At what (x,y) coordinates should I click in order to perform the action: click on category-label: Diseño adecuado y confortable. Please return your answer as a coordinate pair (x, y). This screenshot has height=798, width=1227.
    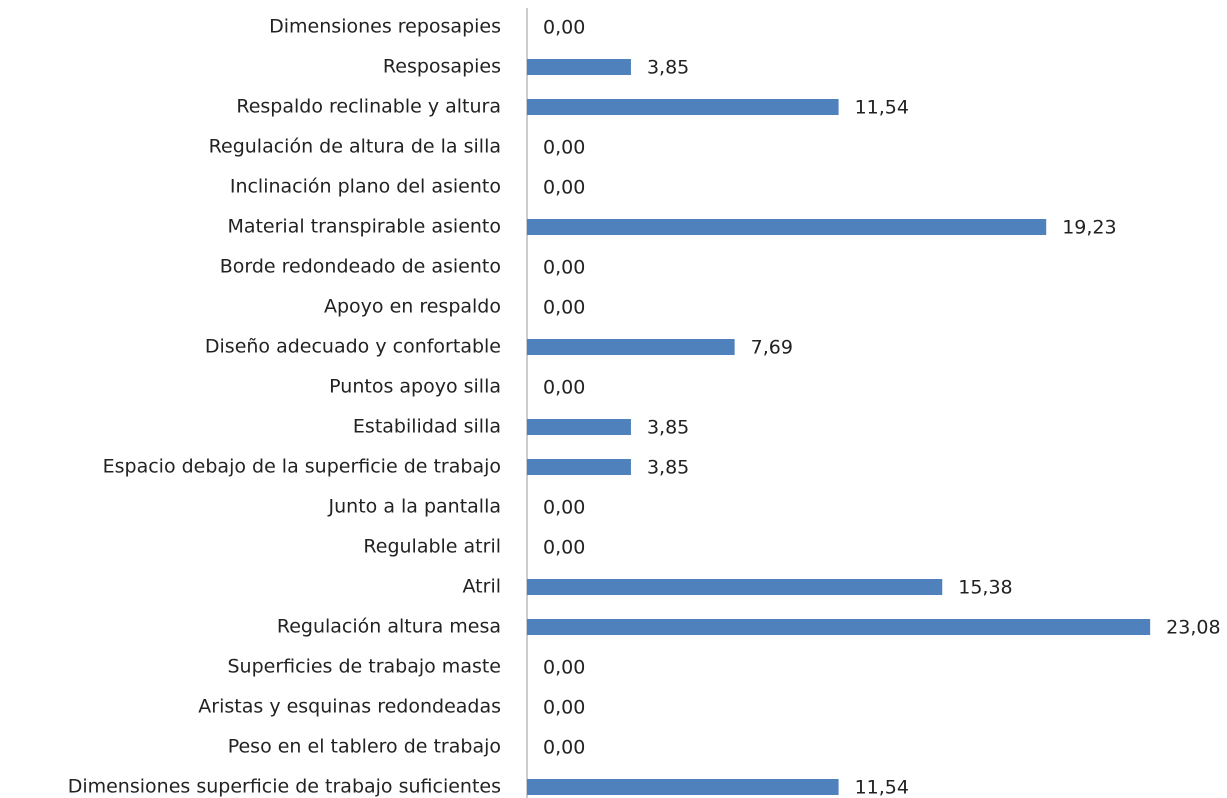
    Looking at the image, I should click on (353, 347).